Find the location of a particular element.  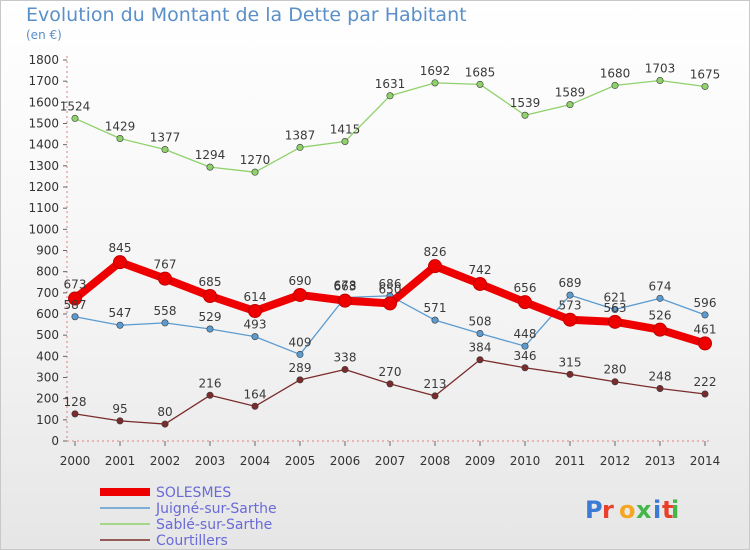

data-label: 587 is located at coordinates (75, 305).